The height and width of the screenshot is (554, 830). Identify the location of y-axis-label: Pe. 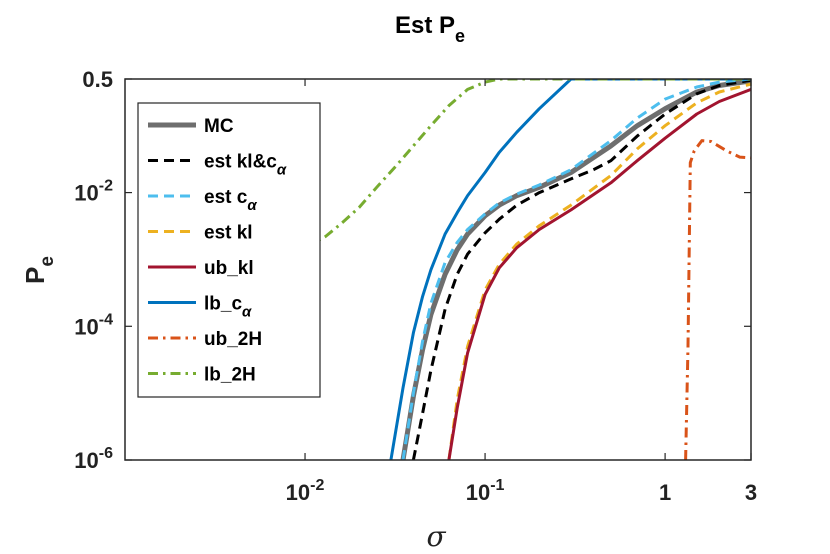
(39, 270).